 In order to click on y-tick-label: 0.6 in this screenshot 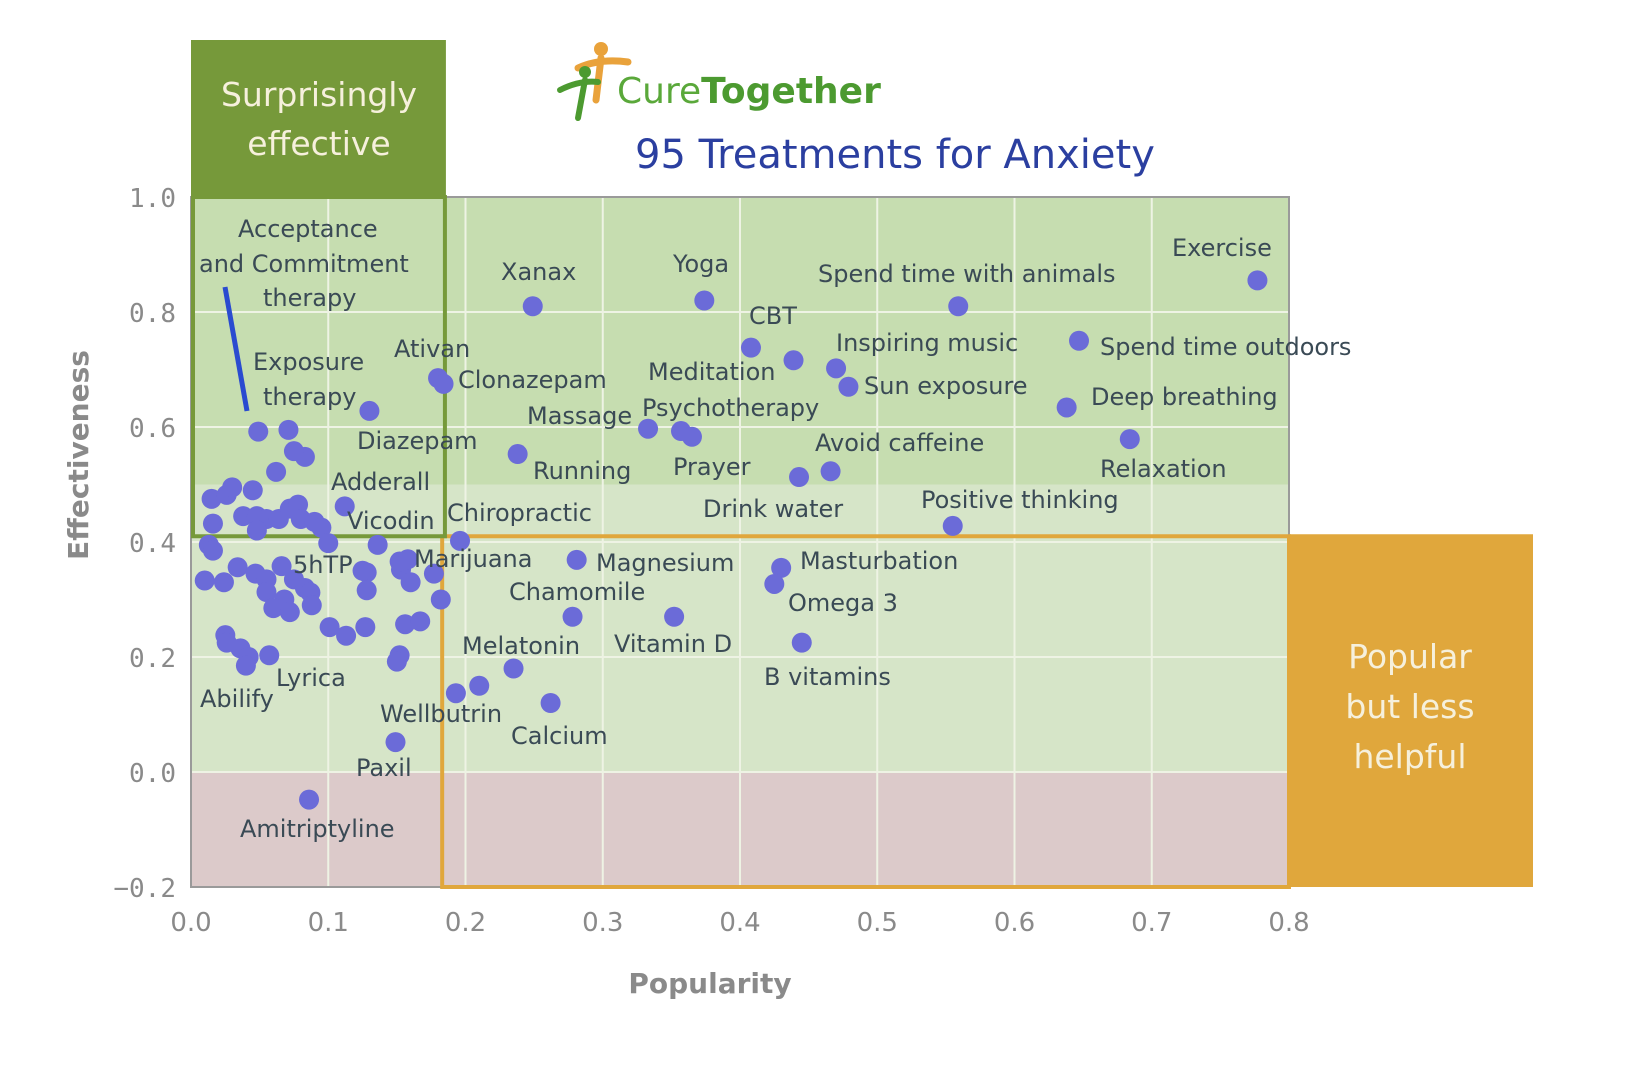, I will do `click(152, 429)`.